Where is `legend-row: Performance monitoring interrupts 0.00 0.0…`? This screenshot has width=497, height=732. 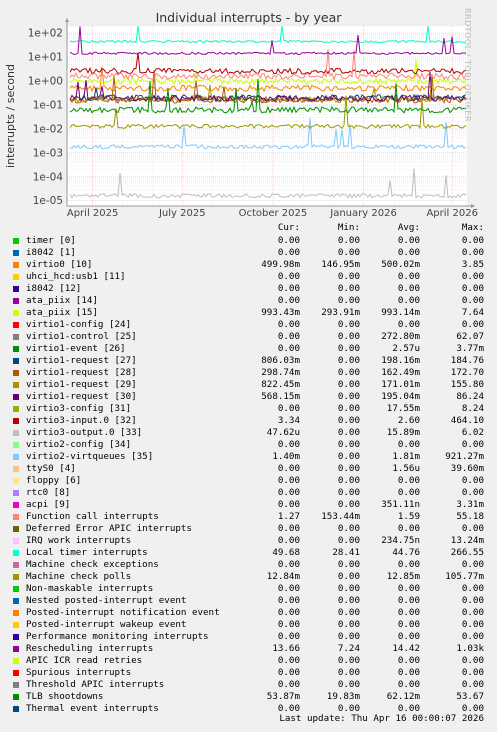
legend-row: Performance monitoring interrupts 0.00 0.0… is located at coordinates (251, 637).